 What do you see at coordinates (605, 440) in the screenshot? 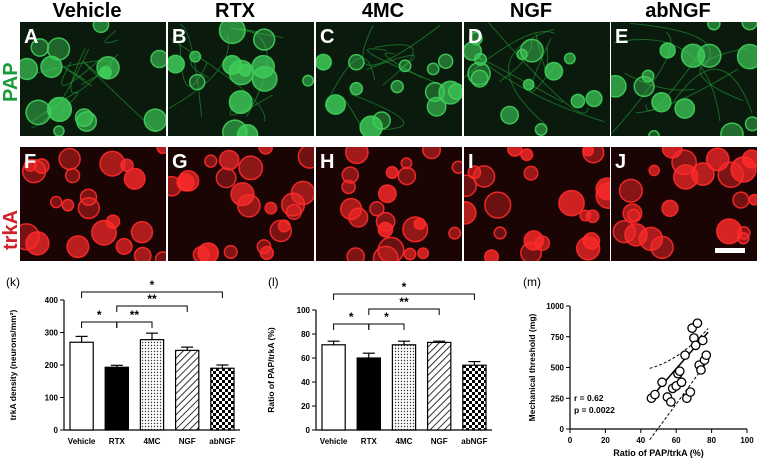
I see `x-tick-label: 20` at bounding box center [605, 440].